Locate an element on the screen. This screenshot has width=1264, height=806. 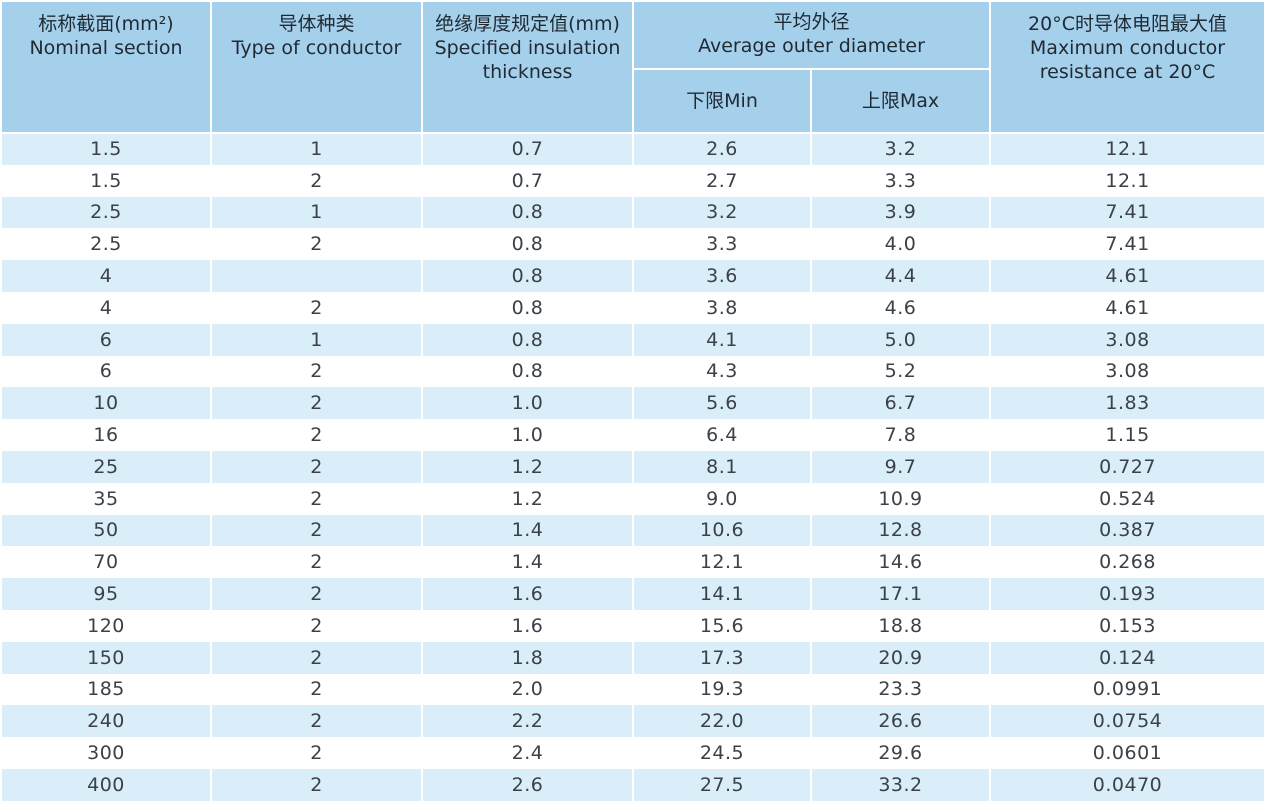
resistance-cell: 0.268 is located at coordinates (1126, 562).